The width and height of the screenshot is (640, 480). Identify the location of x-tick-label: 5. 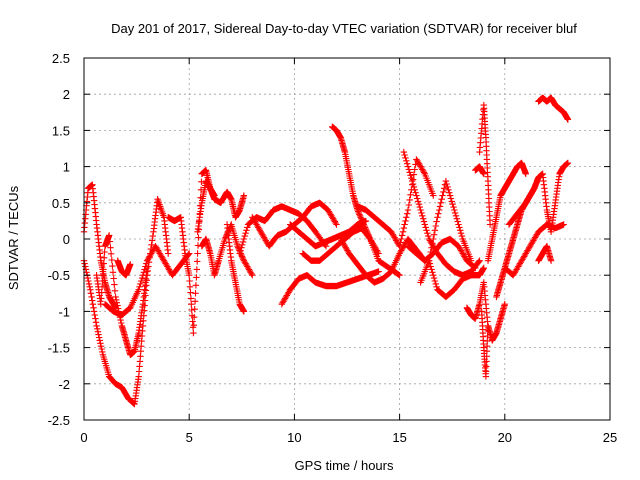
(189, 437).